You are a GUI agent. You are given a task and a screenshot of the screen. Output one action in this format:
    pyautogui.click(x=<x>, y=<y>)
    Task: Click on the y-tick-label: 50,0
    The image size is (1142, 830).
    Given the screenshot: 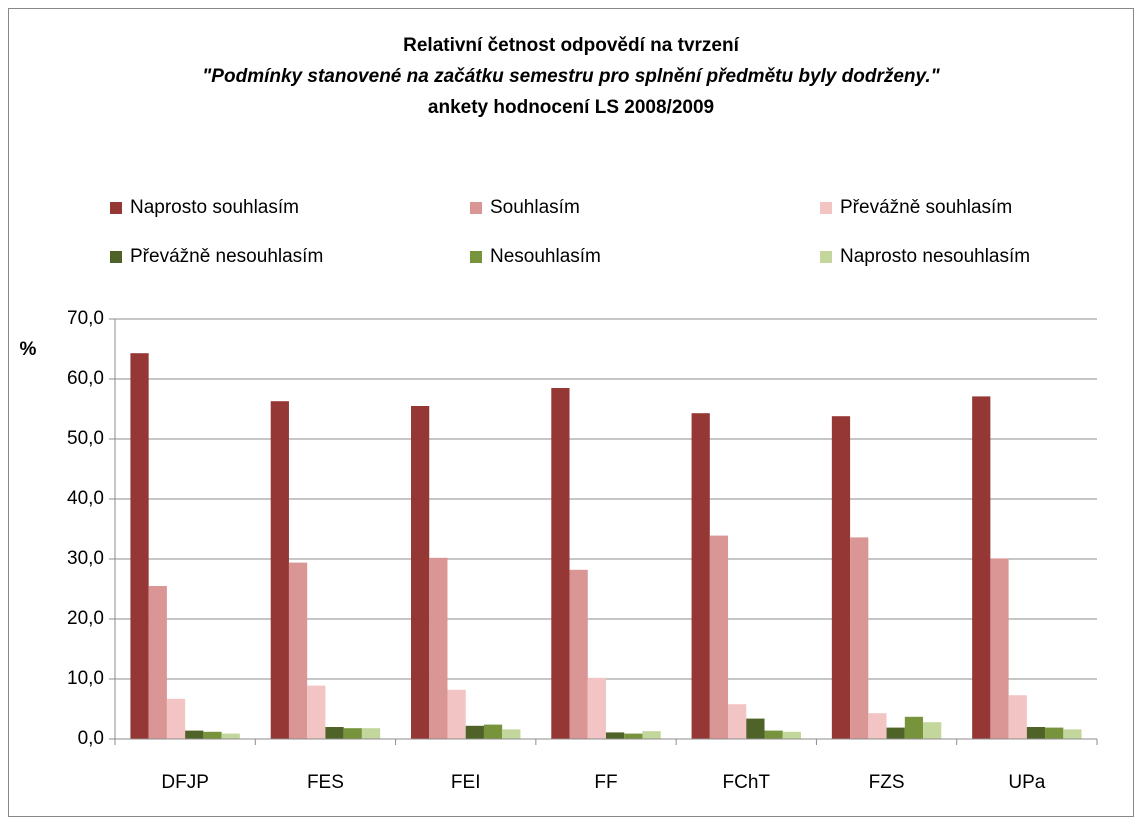 What is the action you would take?
    pyautogui.click(x=85, y=438)
    